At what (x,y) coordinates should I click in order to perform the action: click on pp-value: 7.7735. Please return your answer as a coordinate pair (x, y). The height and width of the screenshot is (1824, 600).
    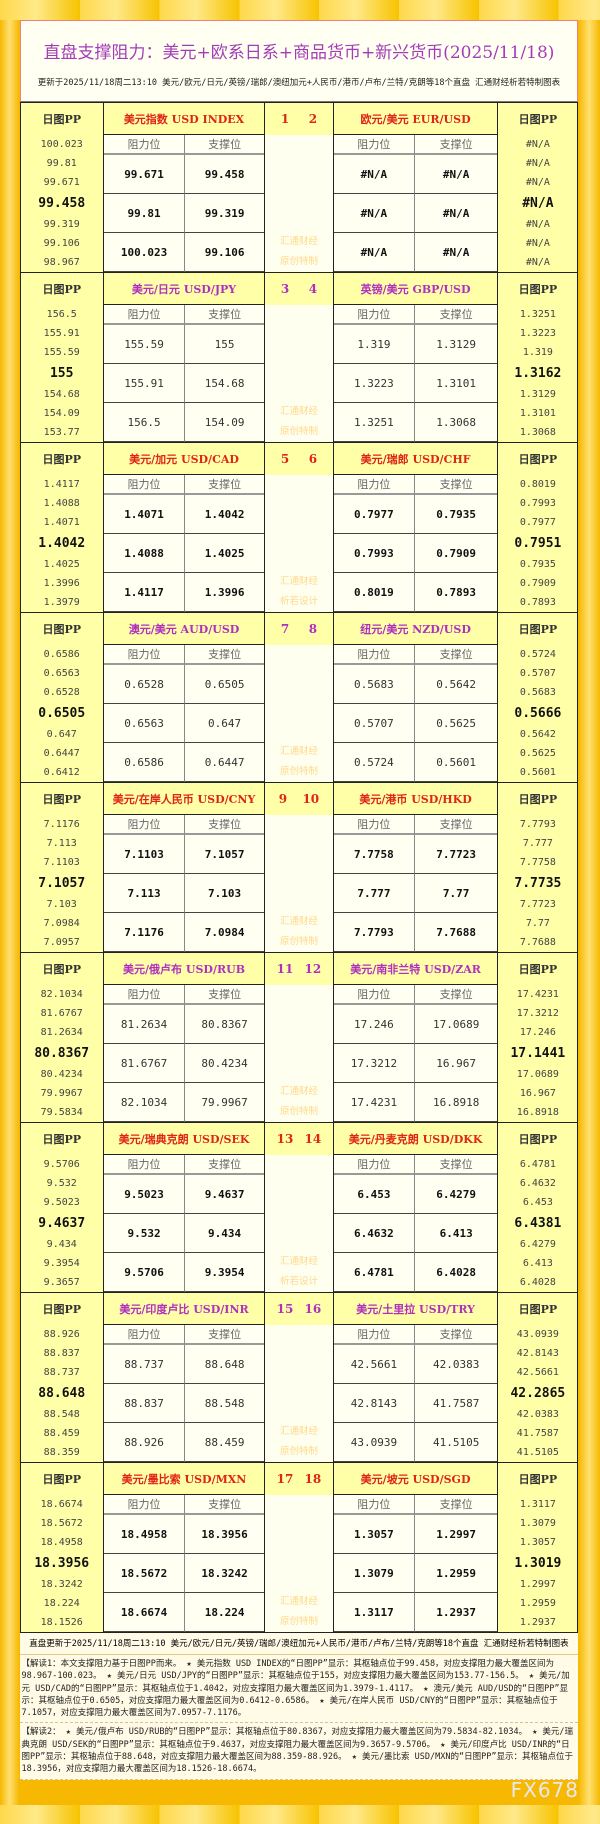
    Looking at the image, I should click on (538, 883).